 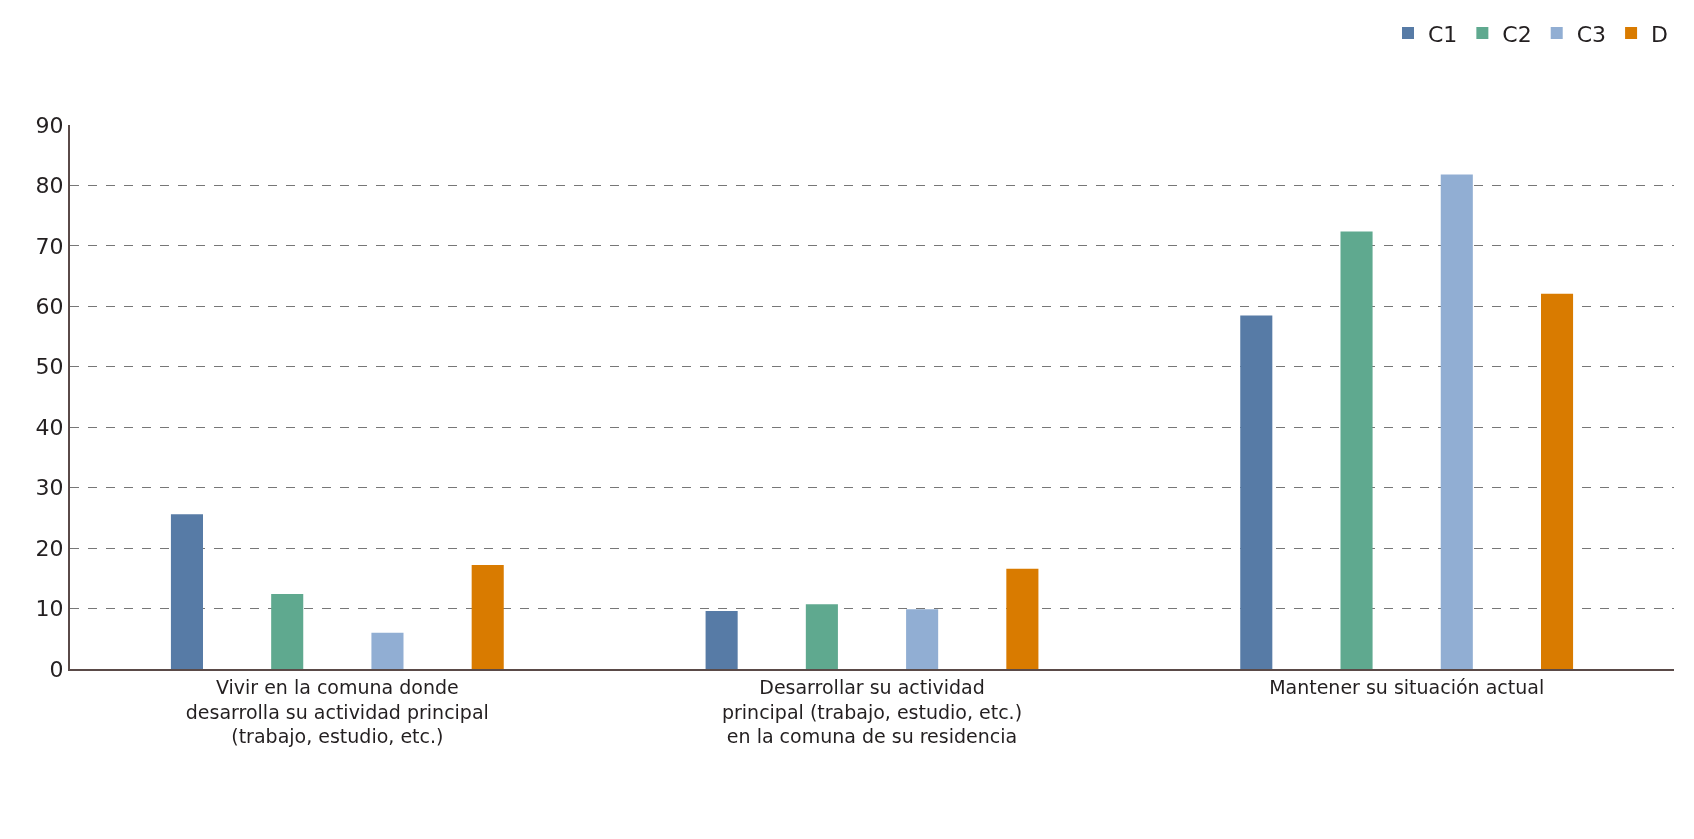 What do you see at coordinates (1407, 686) in the screenshot?
I see `x-tick-label: Mantener su situación actual` at bounding box center [1407, 686].